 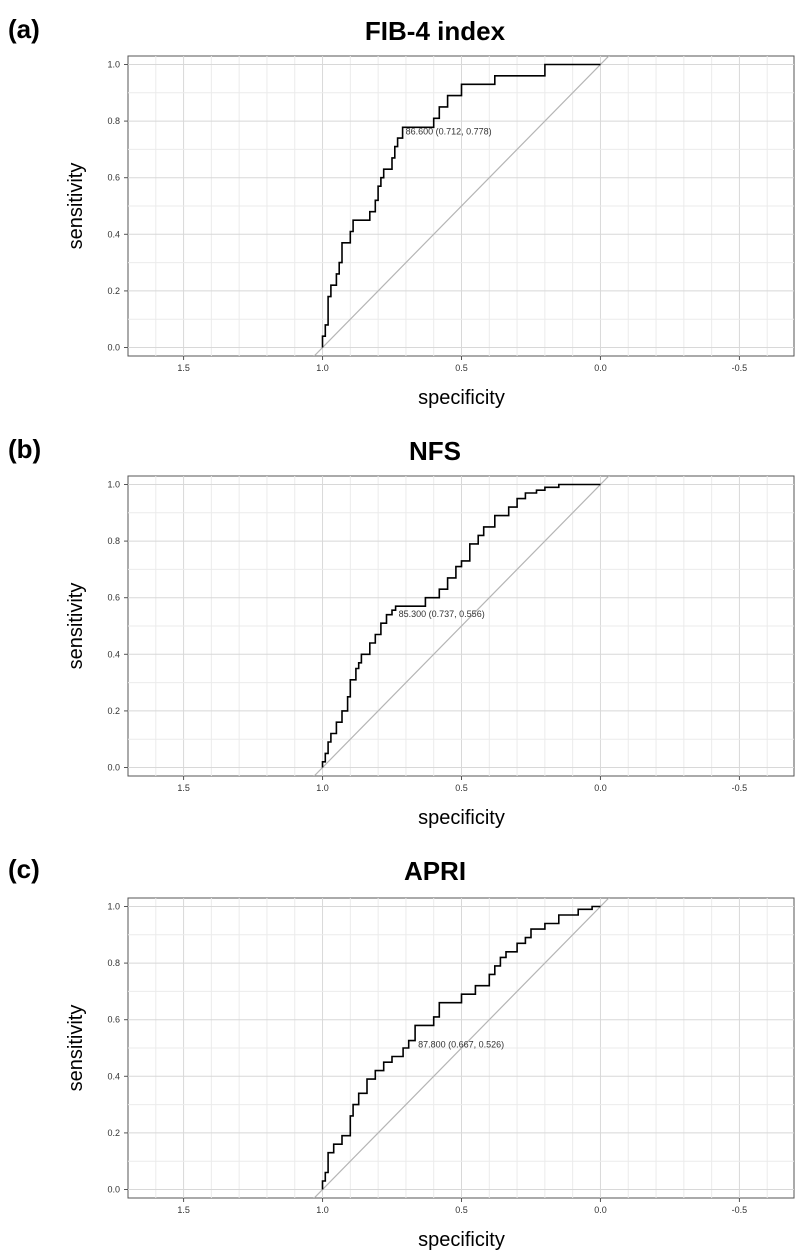 I want to click on chart-title: FIB-4 index, so click(x=435, y=31).